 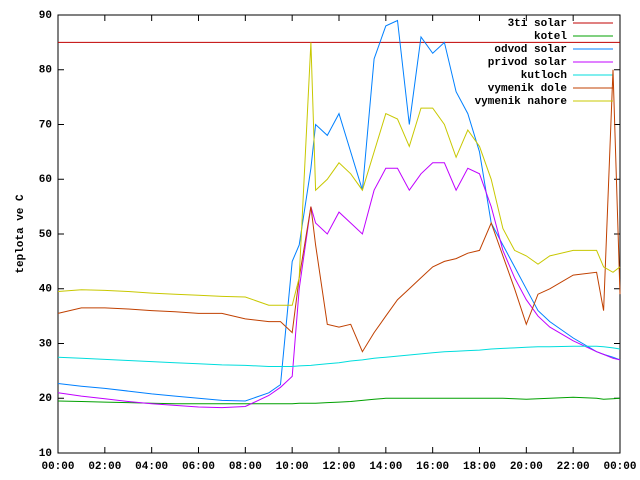 I want to click on y-tick-label: 30, so click(x=45, y=344).